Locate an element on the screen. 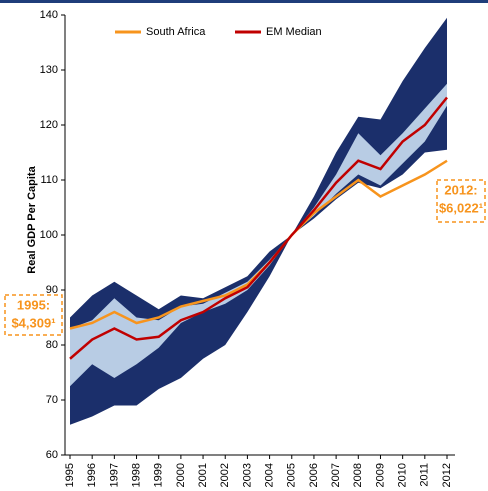  x-tick-label: 2002 is located at coordinates (225, 475).